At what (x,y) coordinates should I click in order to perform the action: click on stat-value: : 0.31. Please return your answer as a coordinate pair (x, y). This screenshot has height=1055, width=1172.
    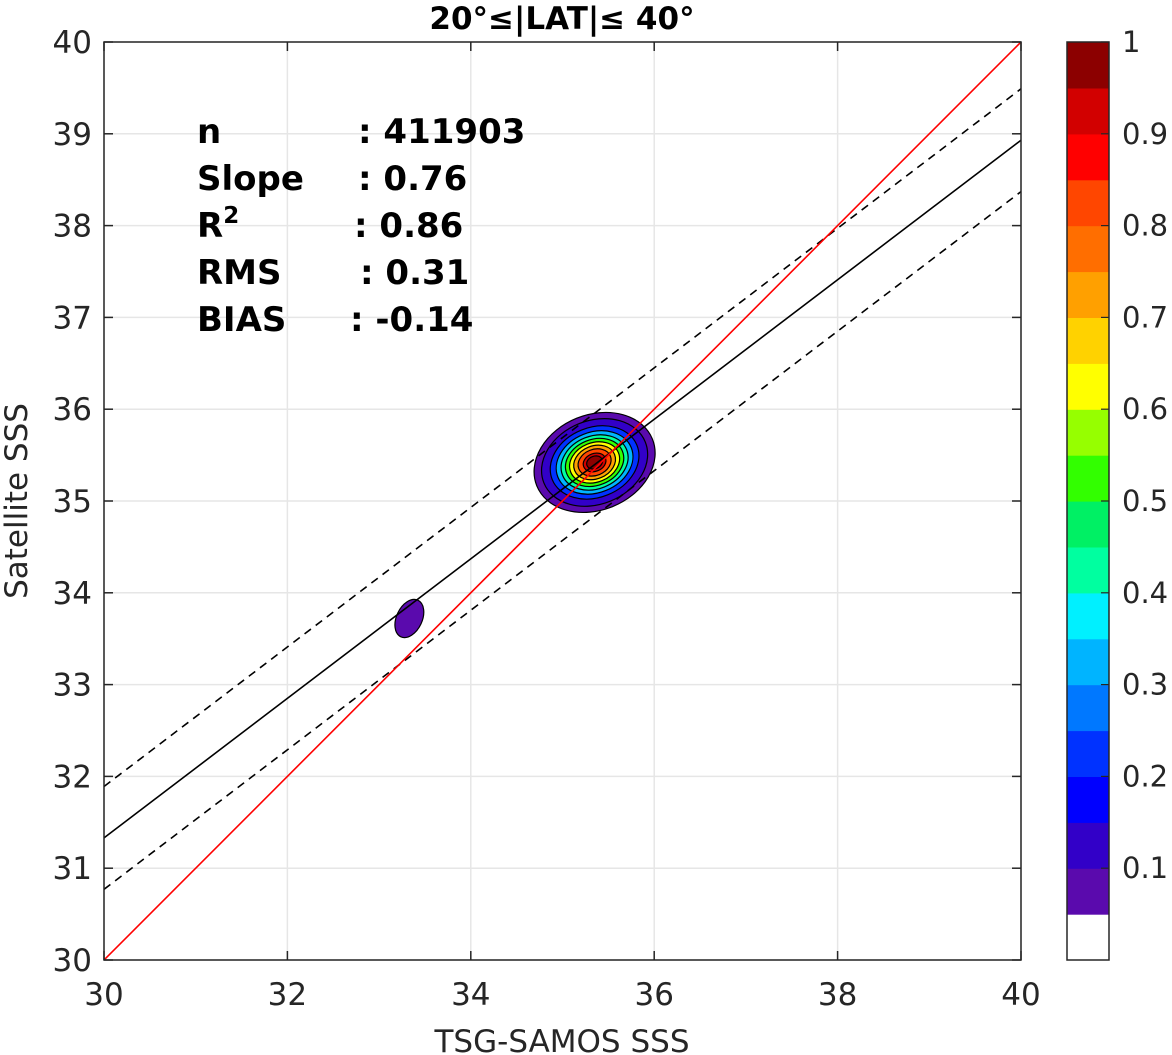
    Looking at the image, I should click on (414, 273).